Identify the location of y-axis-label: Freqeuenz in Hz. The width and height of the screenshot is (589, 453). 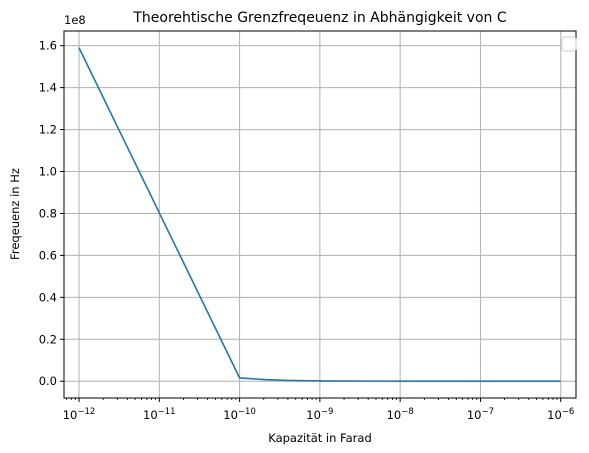
(15, 214).